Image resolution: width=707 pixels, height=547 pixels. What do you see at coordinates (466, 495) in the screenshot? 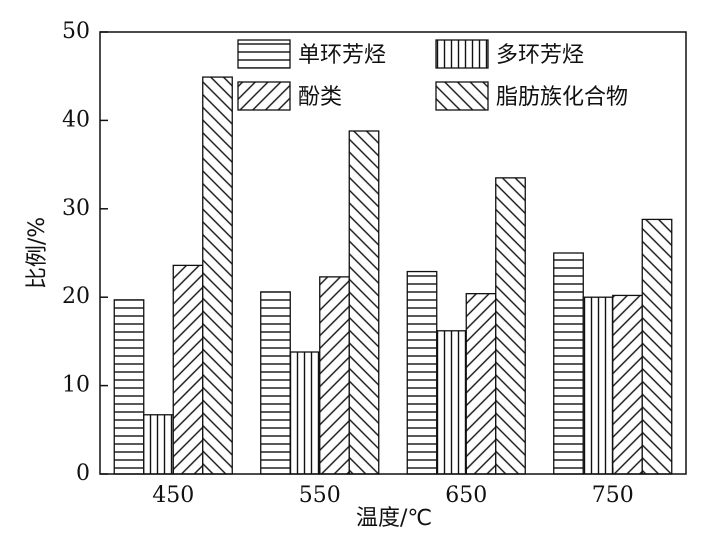
I see `x-tick-label-650: 650` at bounding box center [466, 495].